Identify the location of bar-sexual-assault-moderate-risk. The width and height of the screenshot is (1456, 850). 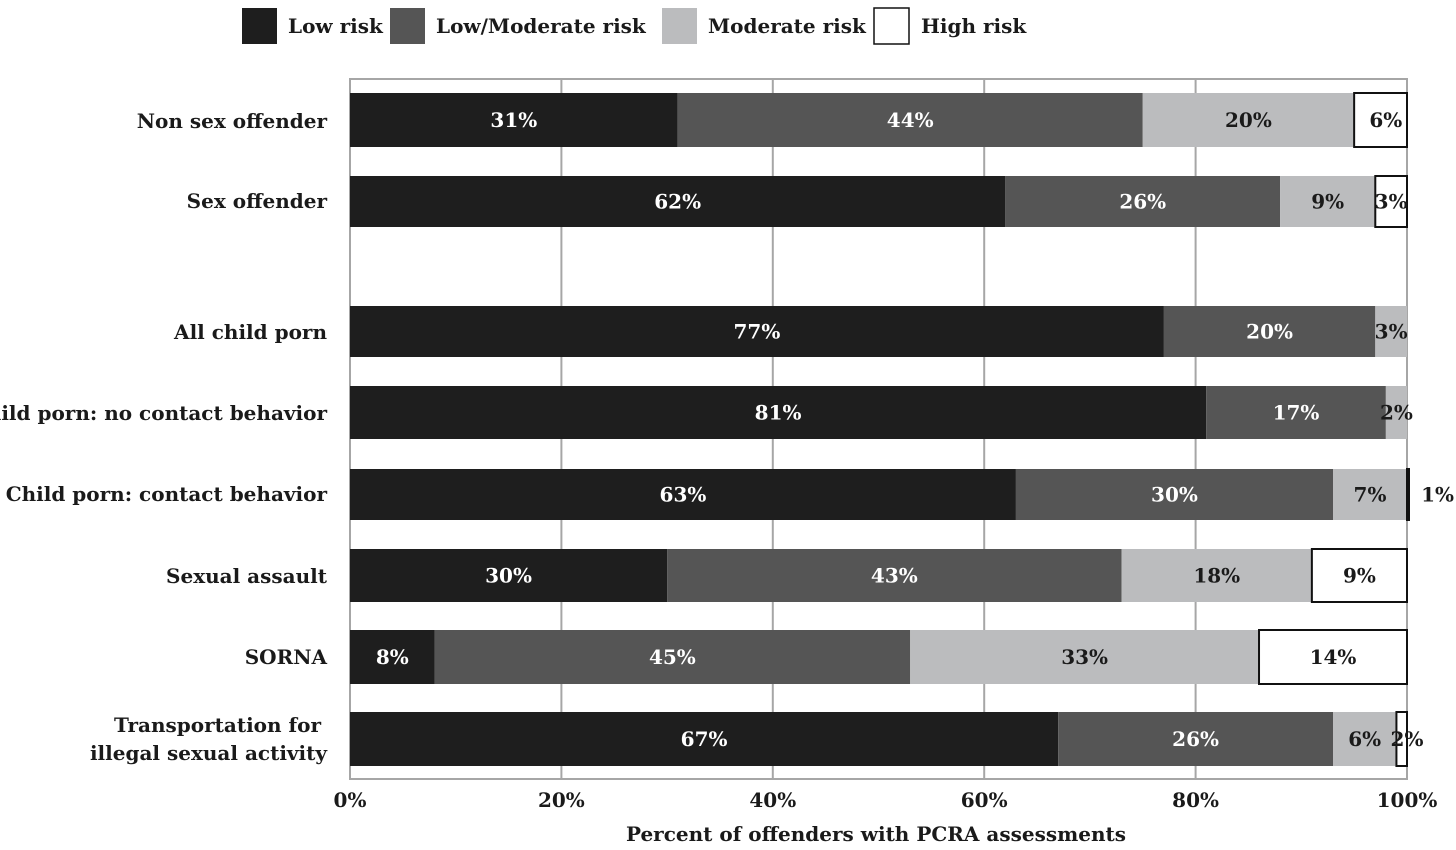
(1216, 575).